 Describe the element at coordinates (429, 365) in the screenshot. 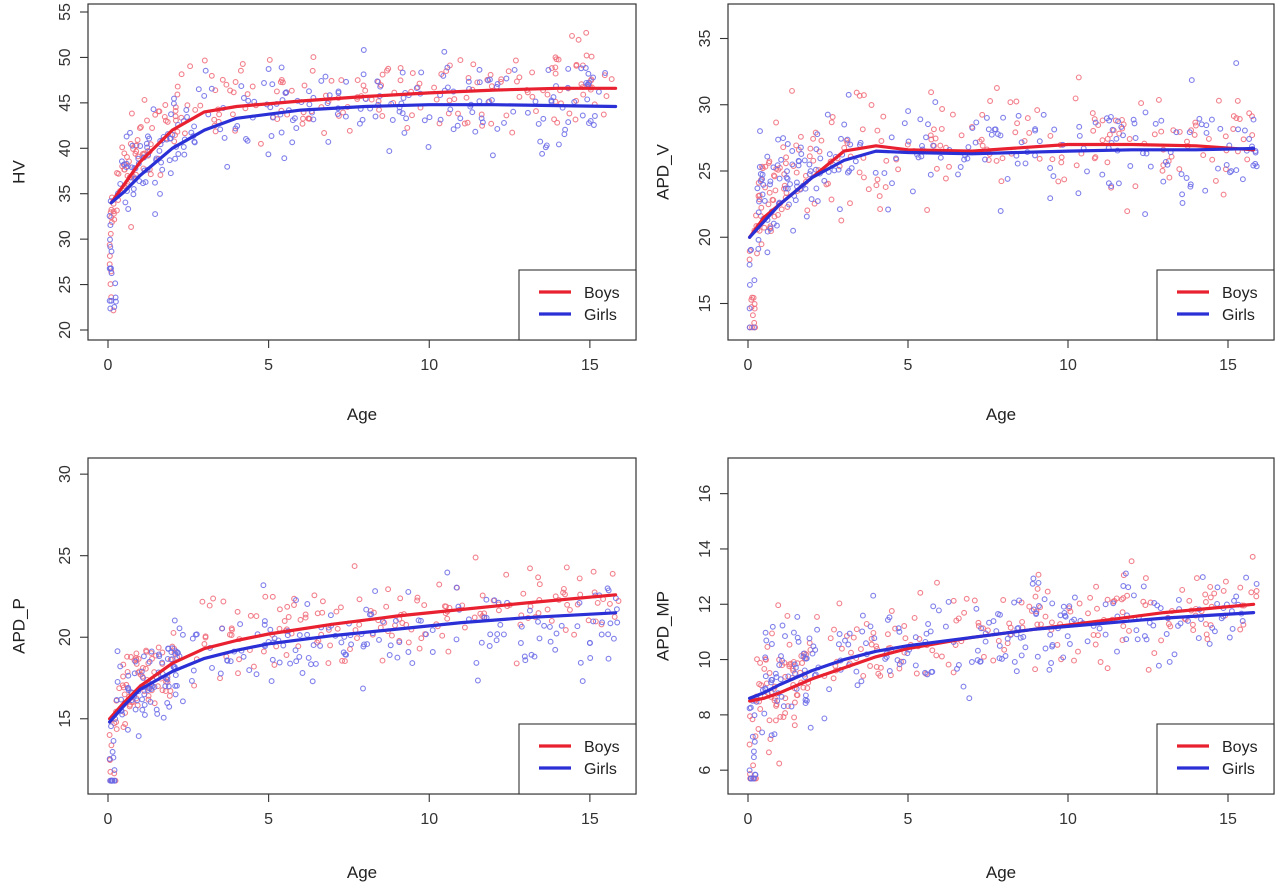

I see `x-tick-label: 10` at that location.